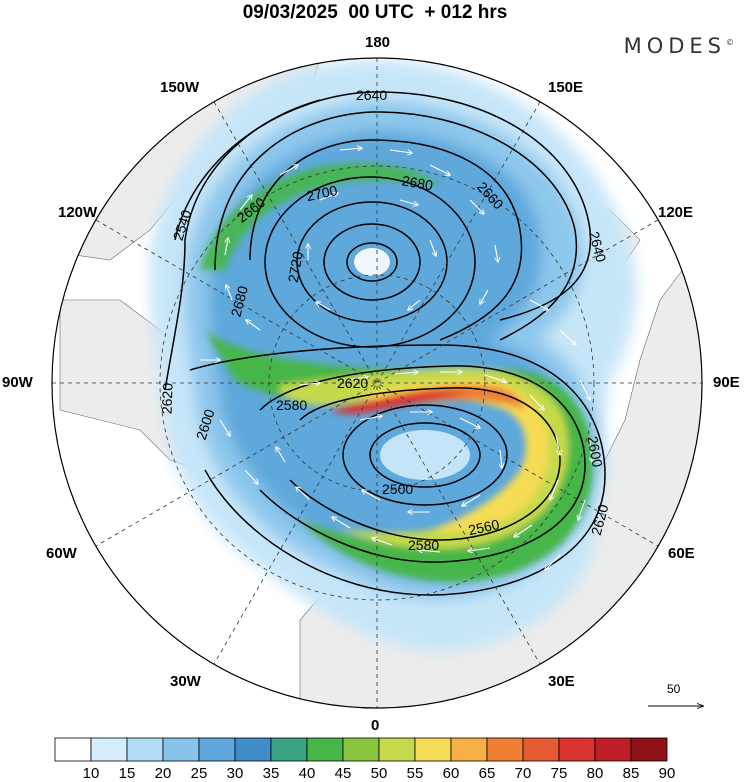 The image size is (750, 782). I want to click on colorbar-tick-label: 80, so click(595, 773).